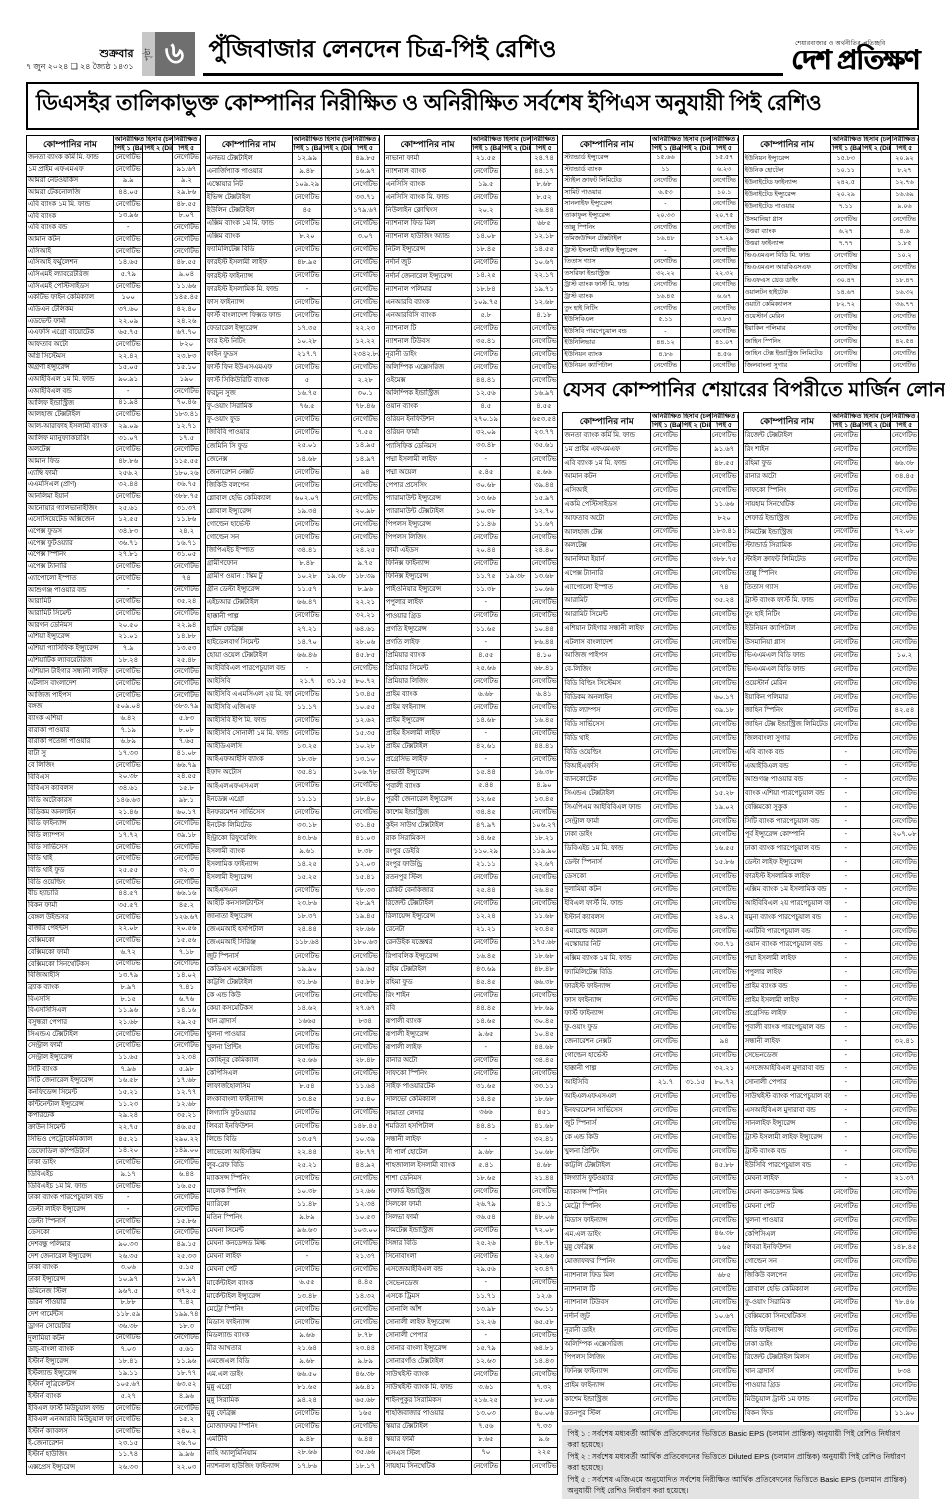 The width and height of the screenshot is (945, 1499). I want to click on pe1-cell: ১৪.৬২, so click(307, 1009).